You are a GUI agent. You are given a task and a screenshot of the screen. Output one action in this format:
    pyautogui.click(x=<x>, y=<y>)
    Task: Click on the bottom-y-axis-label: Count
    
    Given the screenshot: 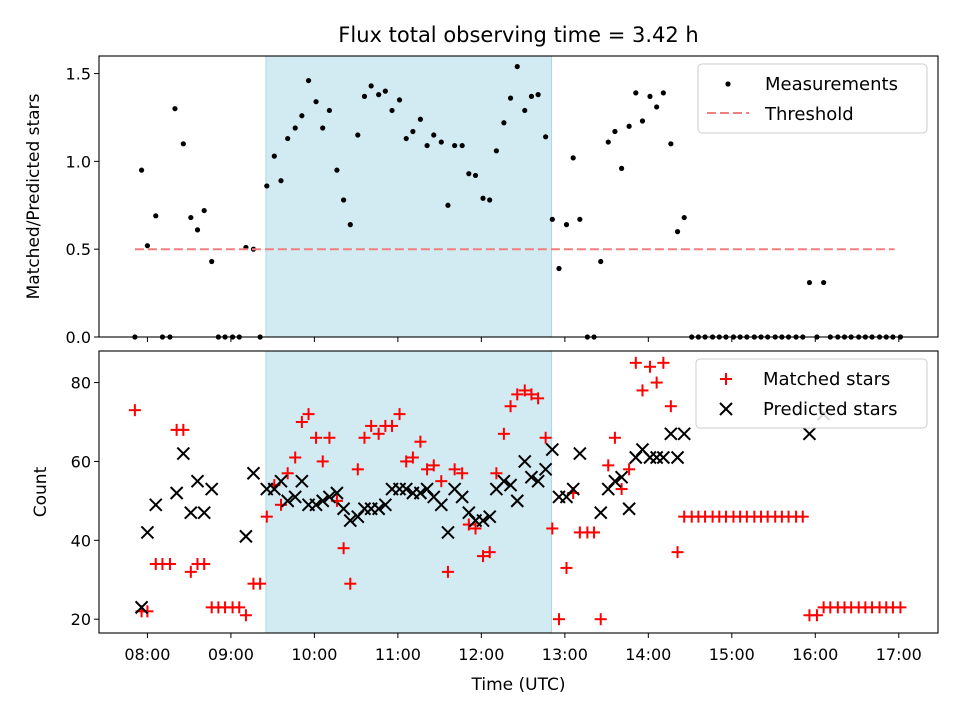 What is the action you would take?
    pyautogui.click(x=41, y=491)
    